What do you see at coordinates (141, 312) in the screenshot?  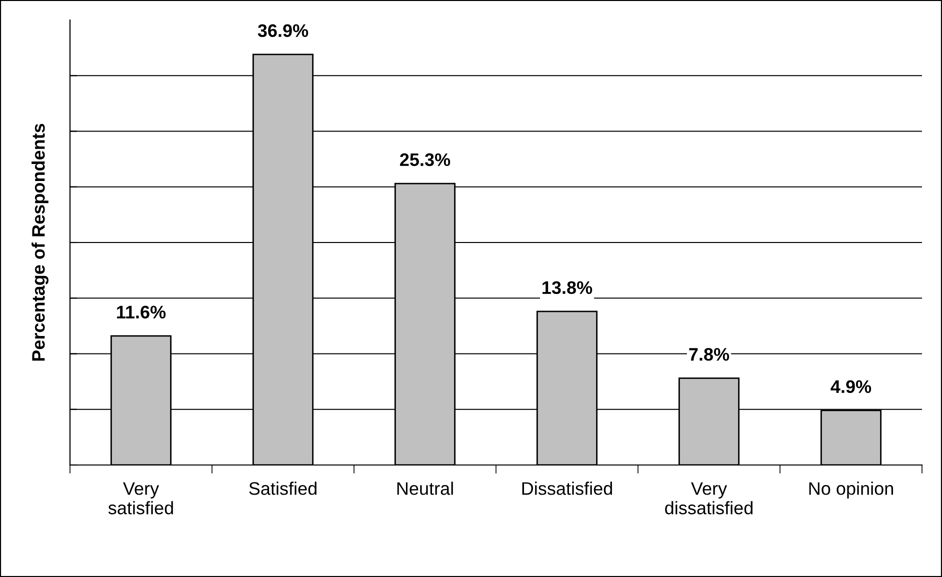 I see `data-label: 11.6%` at bounding box center [141, 312].